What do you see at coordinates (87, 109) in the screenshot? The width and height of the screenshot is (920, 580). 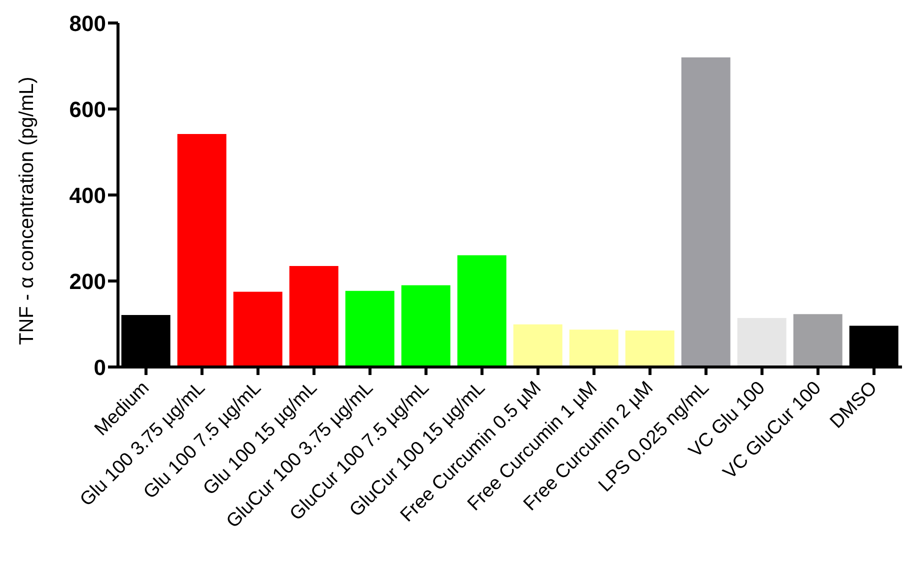 I see `y-tick-label: 600` at bounding box center [87, 109].